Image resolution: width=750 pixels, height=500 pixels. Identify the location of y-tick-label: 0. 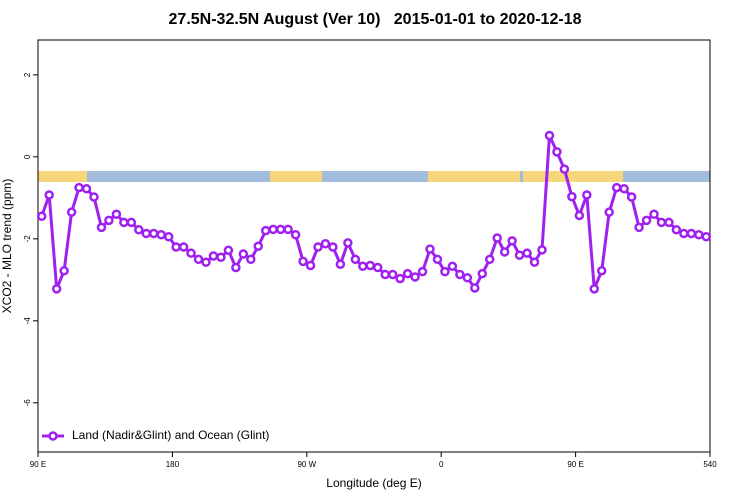
(27, 156).